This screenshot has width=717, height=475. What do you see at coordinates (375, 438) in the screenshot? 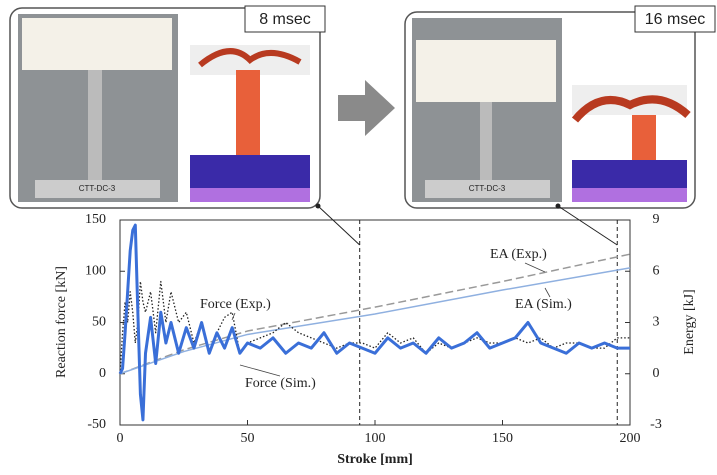
I see `x-tick-label: 100` at bounding box center [375, 438].